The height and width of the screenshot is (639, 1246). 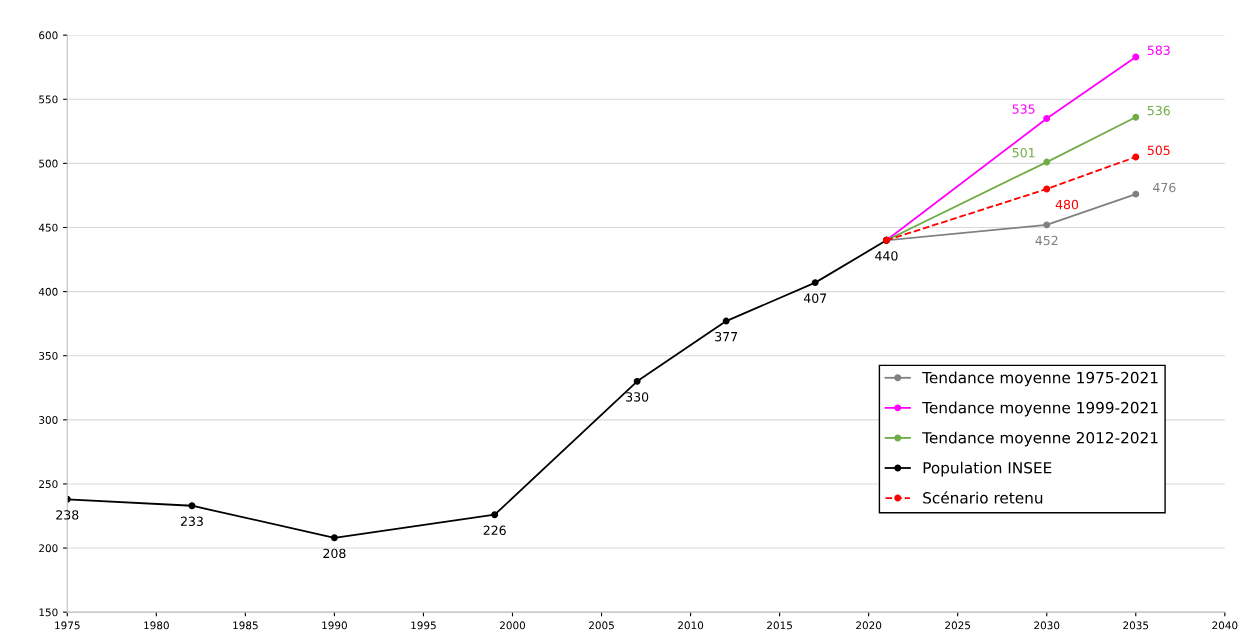 What do you see at coordinates (1158, 110) in the screenshot?
I see `data-label: 536` at bounding box center [1158, 110].